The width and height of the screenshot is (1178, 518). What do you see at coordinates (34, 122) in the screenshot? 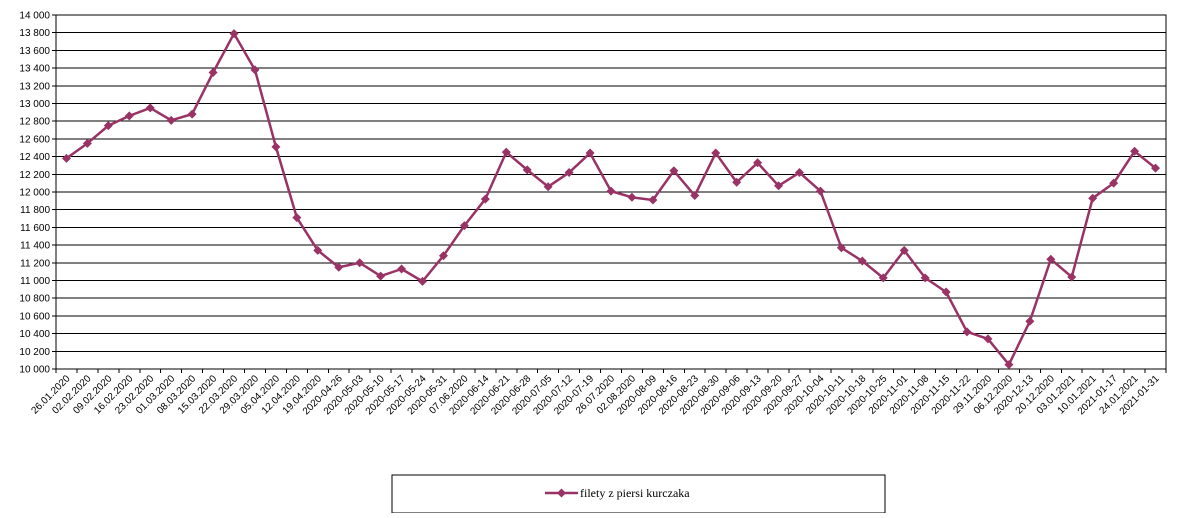
I see `y-tick-label: 12 800` at bounding box center [34, 122].